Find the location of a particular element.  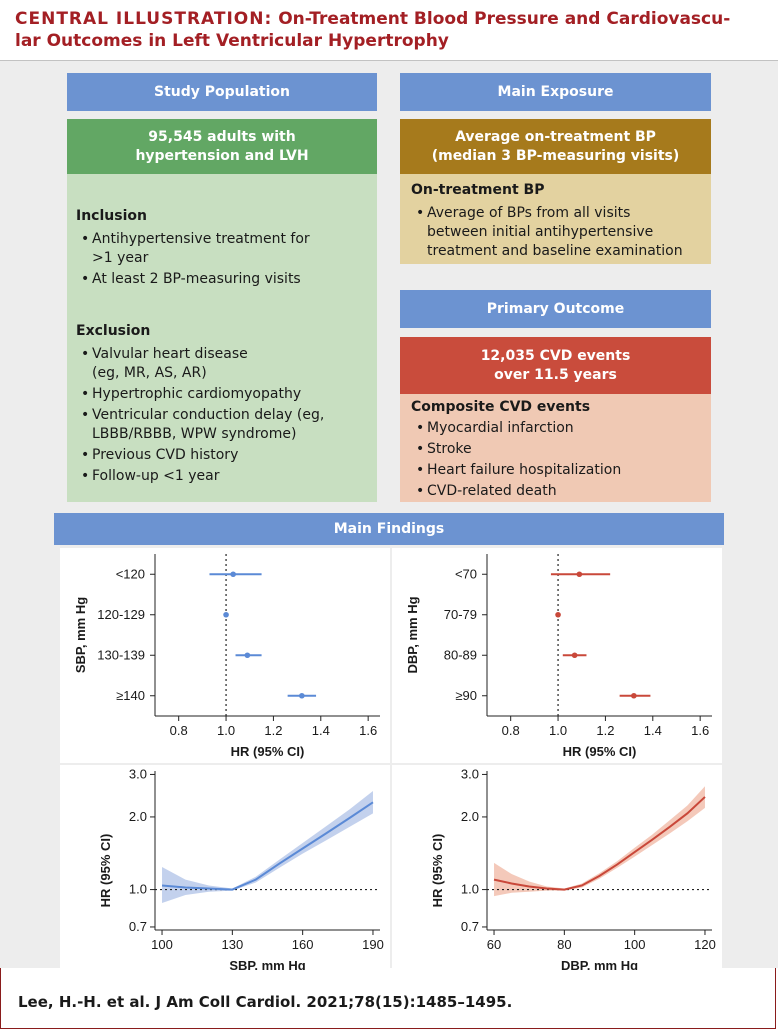

y-axis-title: SBP, mm Hg is located at coordinates (80, 635).